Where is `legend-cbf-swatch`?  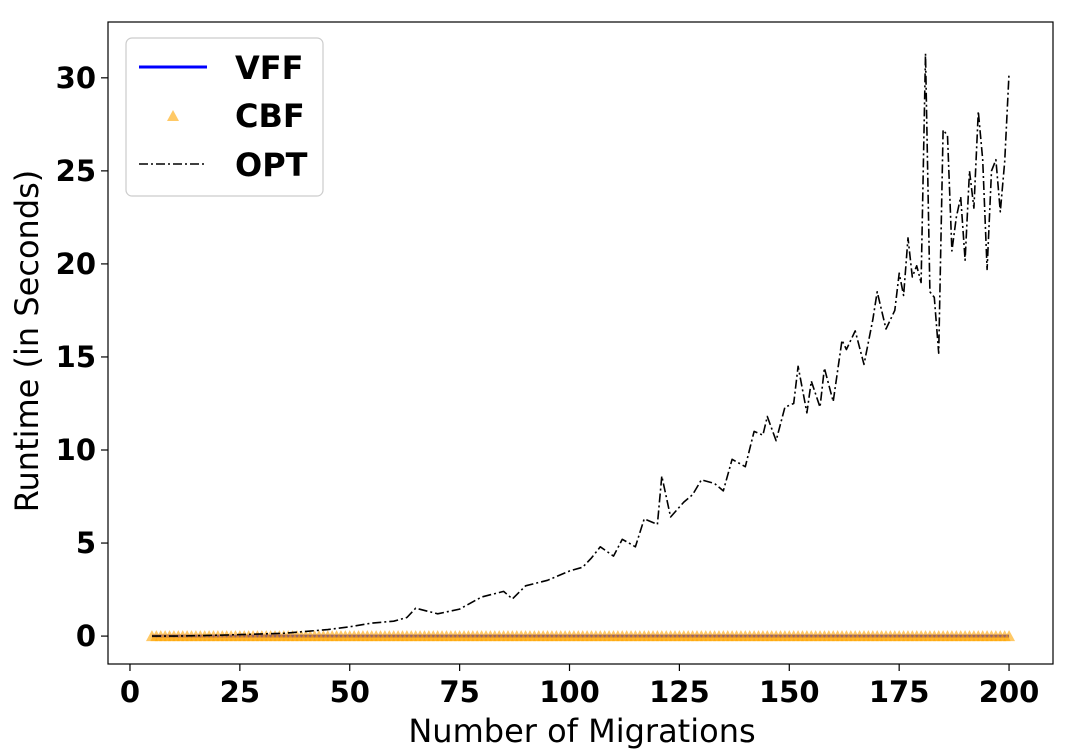
legend-cbf-swatch is located at coordinates (173, 115).